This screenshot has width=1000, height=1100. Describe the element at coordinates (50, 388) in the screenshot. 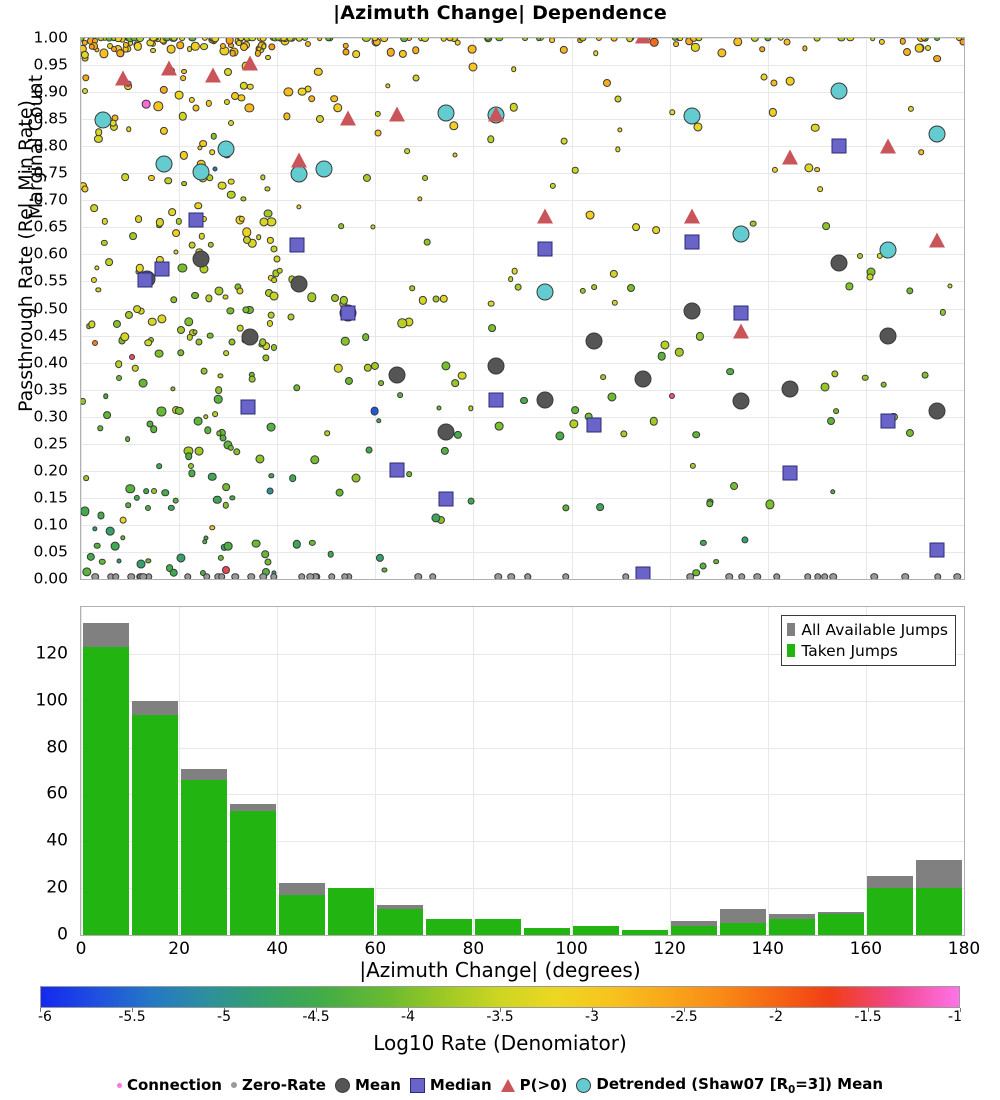

I see `scatter-y-tick-label: 0.35` at that location.